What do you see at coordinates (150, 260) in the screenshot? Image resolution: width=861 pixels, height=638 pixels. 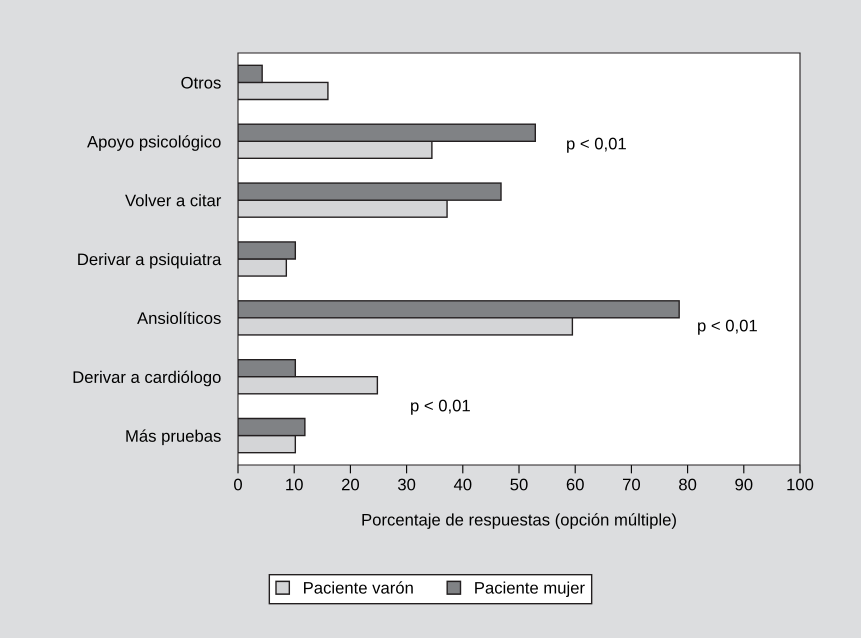 I see `y-tick-label: Derivar a psiquiatra` at bounding box center [150, 260].